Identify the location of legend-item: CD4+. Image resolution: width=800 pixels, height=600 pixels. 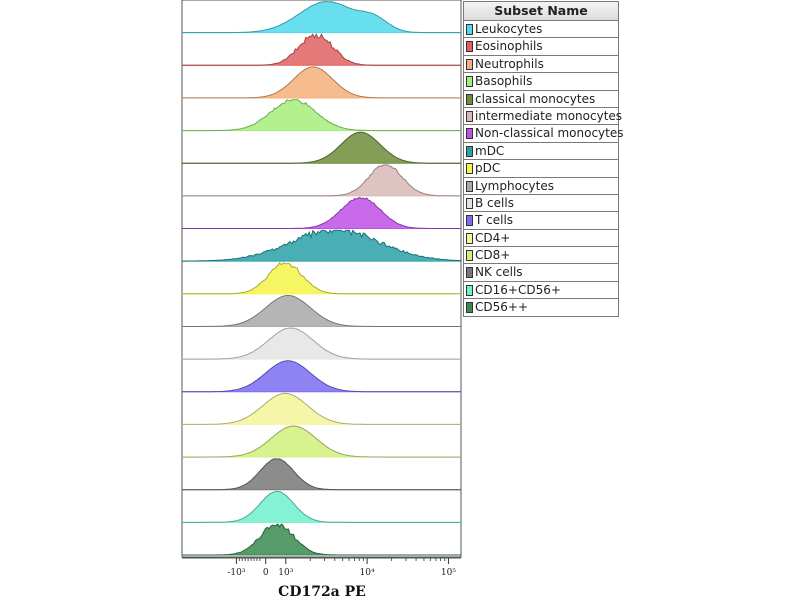
(541, 239).